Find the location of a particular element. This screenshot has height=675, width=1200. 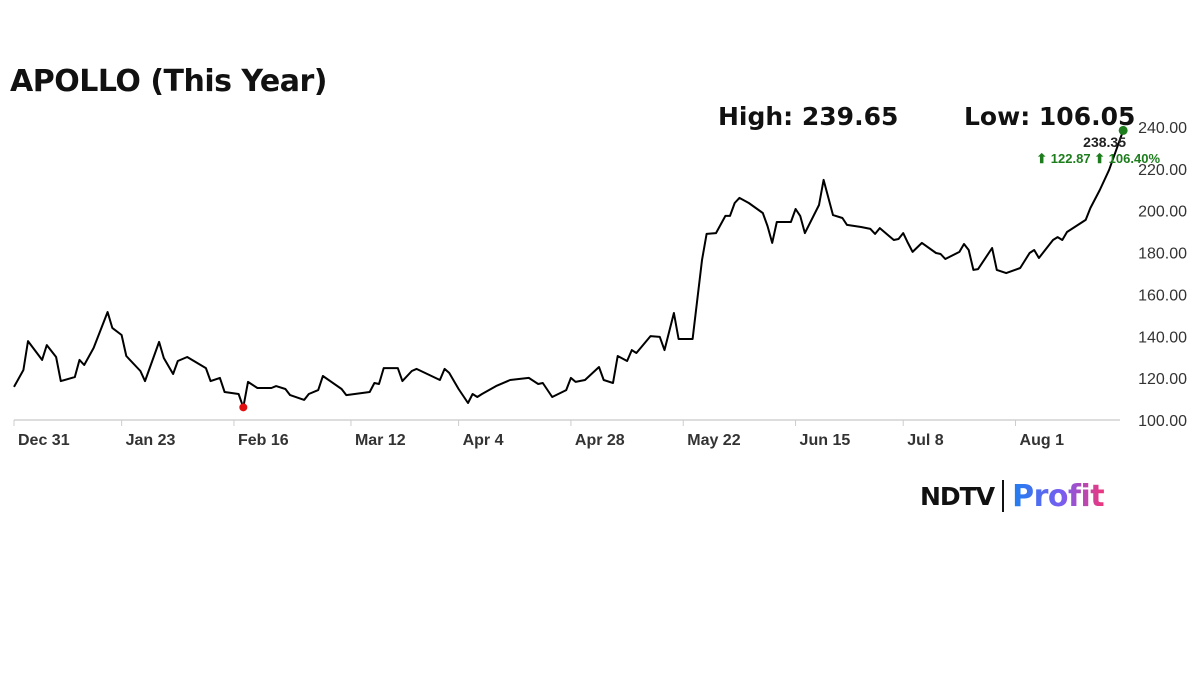

x-tick-label: Mar 12 is located at coordinates (380, 440).